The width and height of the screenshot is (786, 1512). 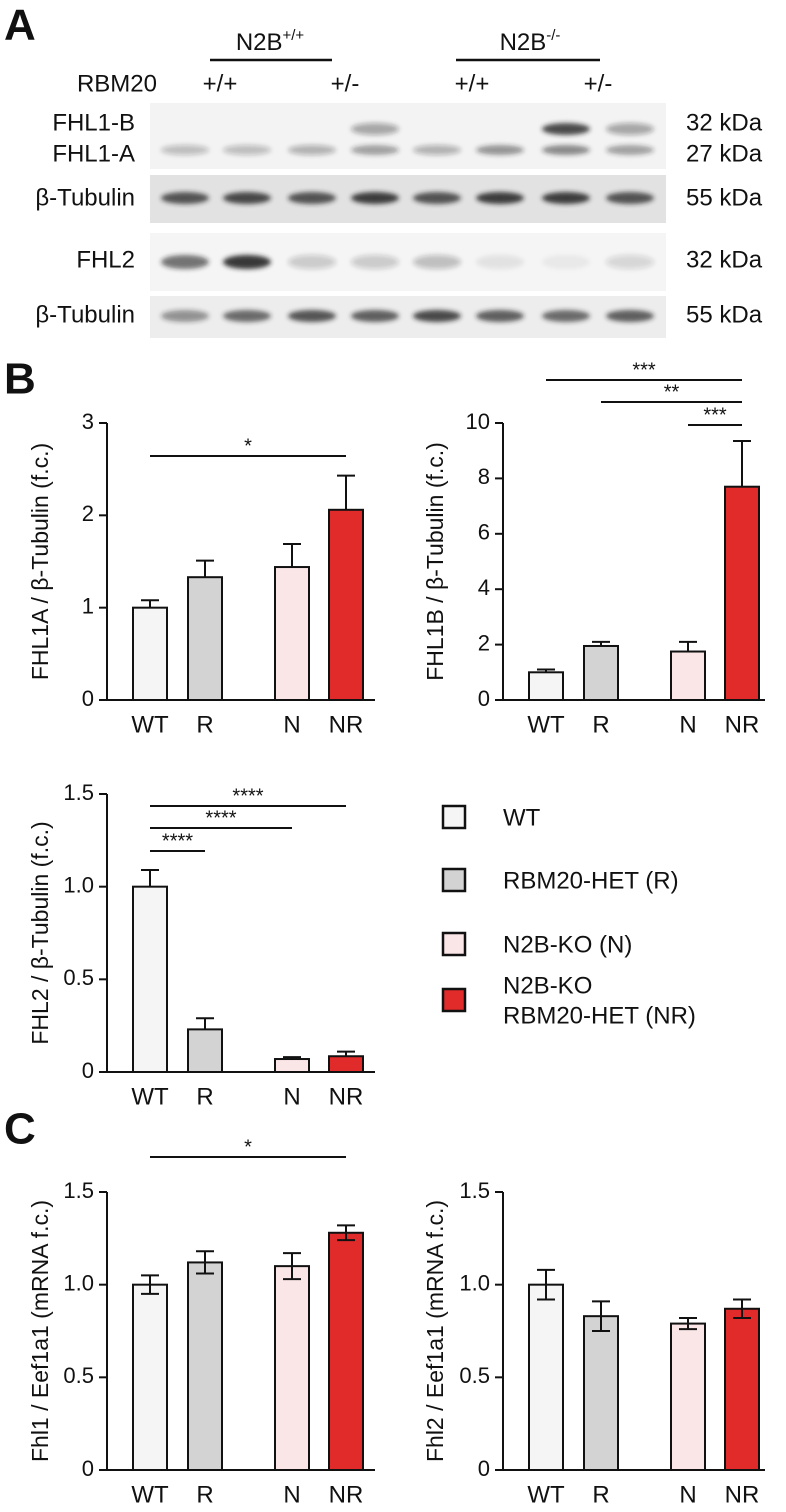 What do you see at coordinates (248, 1147) in the screenshot?
I see `significance-label: *` at bounding box center [248, 1147].